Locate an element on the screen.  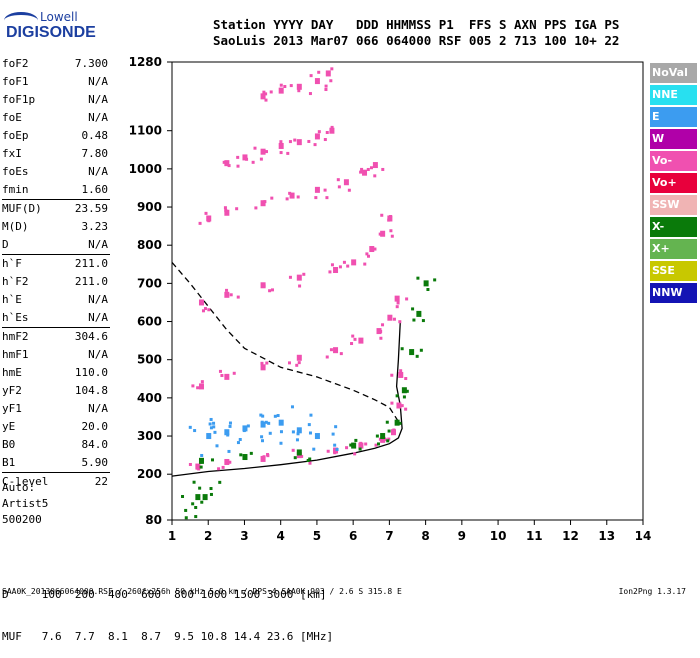
x-tick-label: 5 is located at coordinates (317, 536).